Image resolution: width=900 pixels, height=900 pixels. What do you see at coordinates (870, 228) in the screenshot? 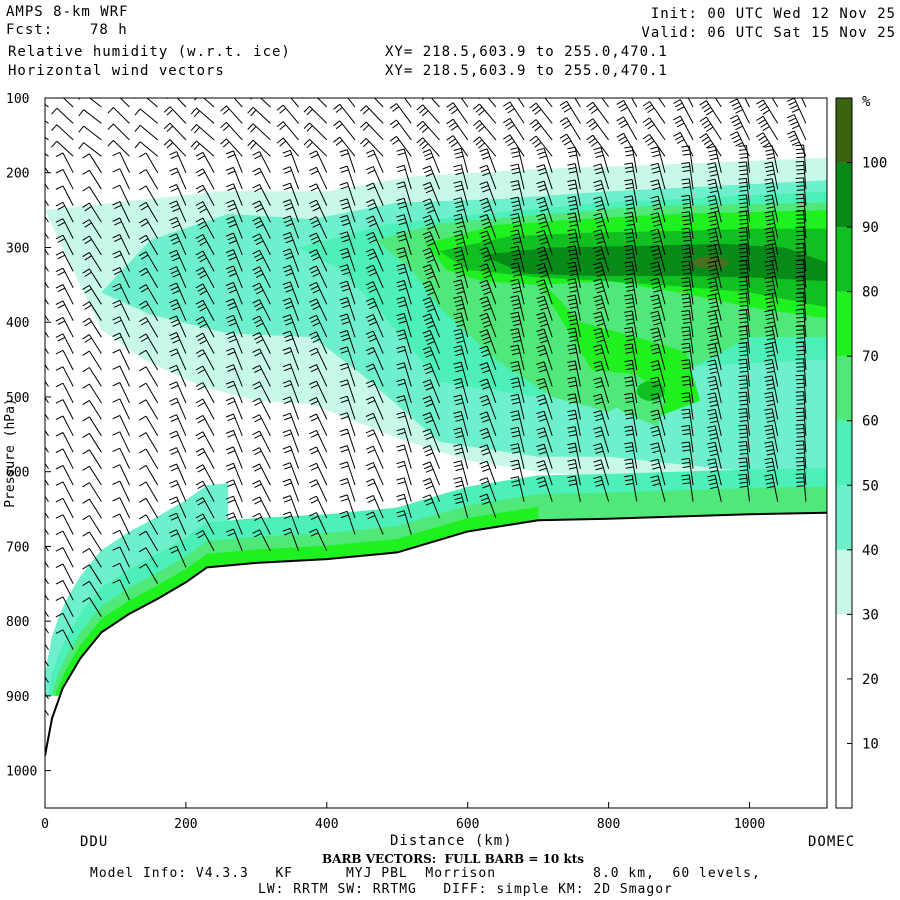
I see `colorbar-tick-label: 90` at bounding box center [870, 228].